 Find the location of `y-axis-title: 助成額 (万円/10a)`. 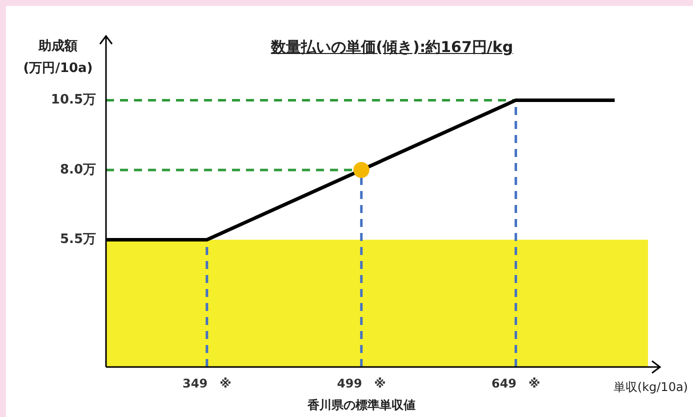

y-axis-title: 助成額 (万円/10a) is located at coordinates (58, 57).